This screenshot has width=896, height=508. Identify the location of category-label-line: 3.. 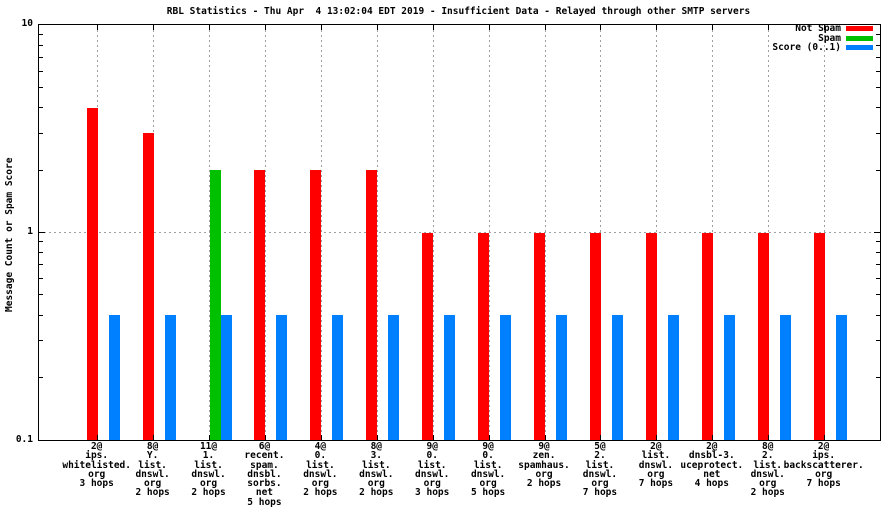
(376, 456).